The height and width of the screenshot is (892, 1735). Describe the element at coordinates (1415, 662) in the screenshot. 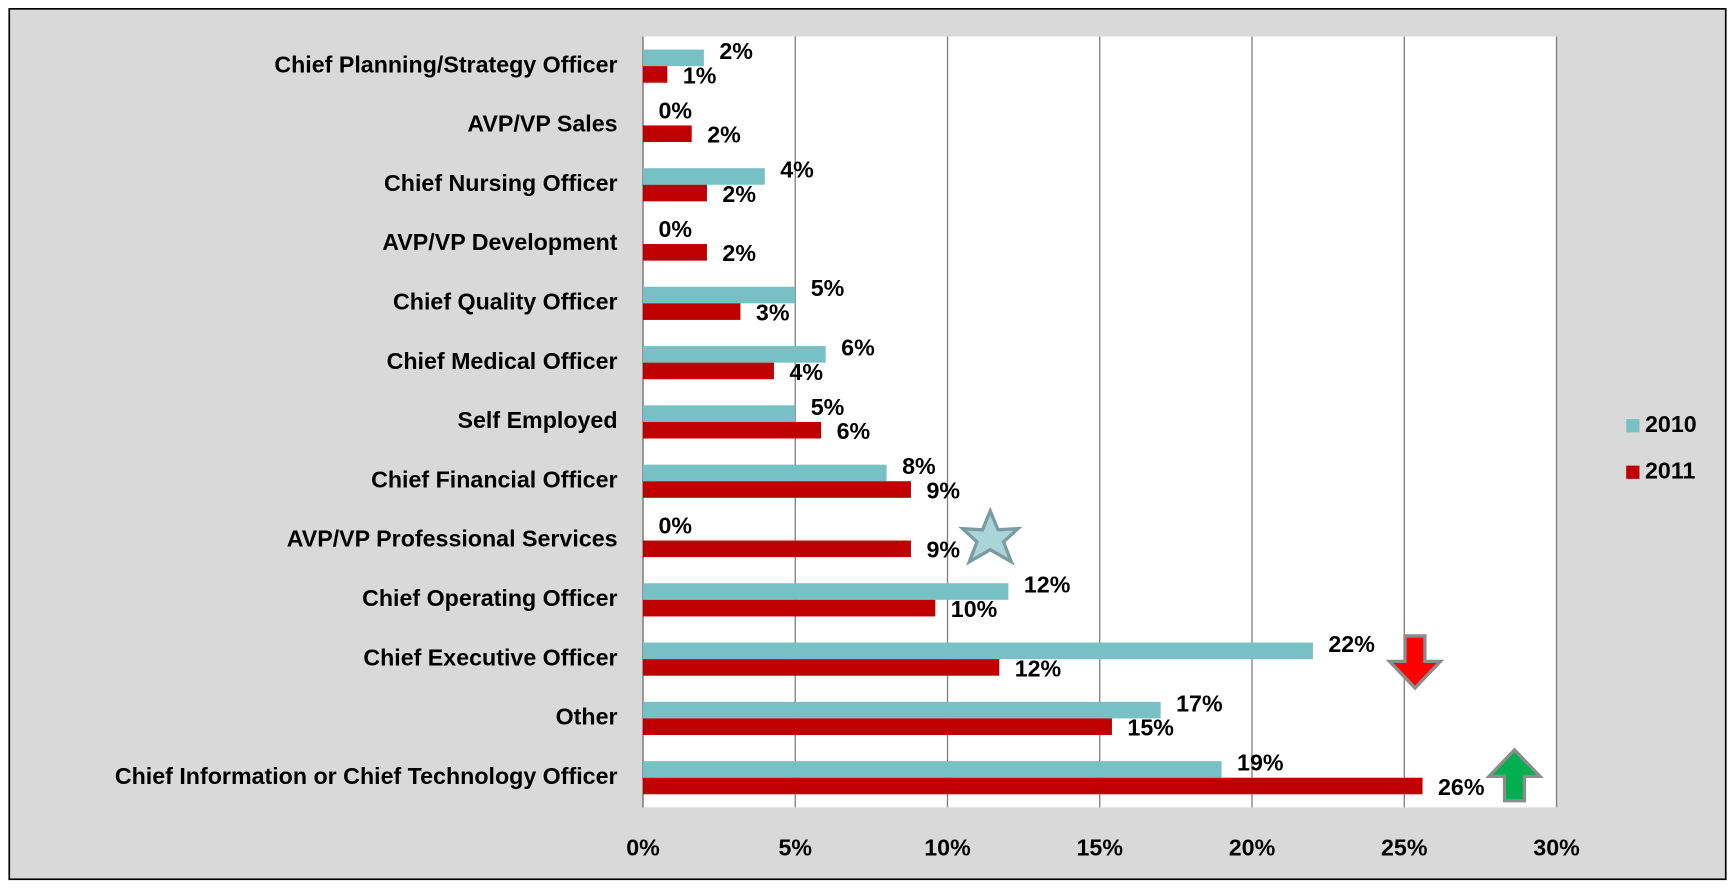

I see `down-arrow-decoration` at that location.